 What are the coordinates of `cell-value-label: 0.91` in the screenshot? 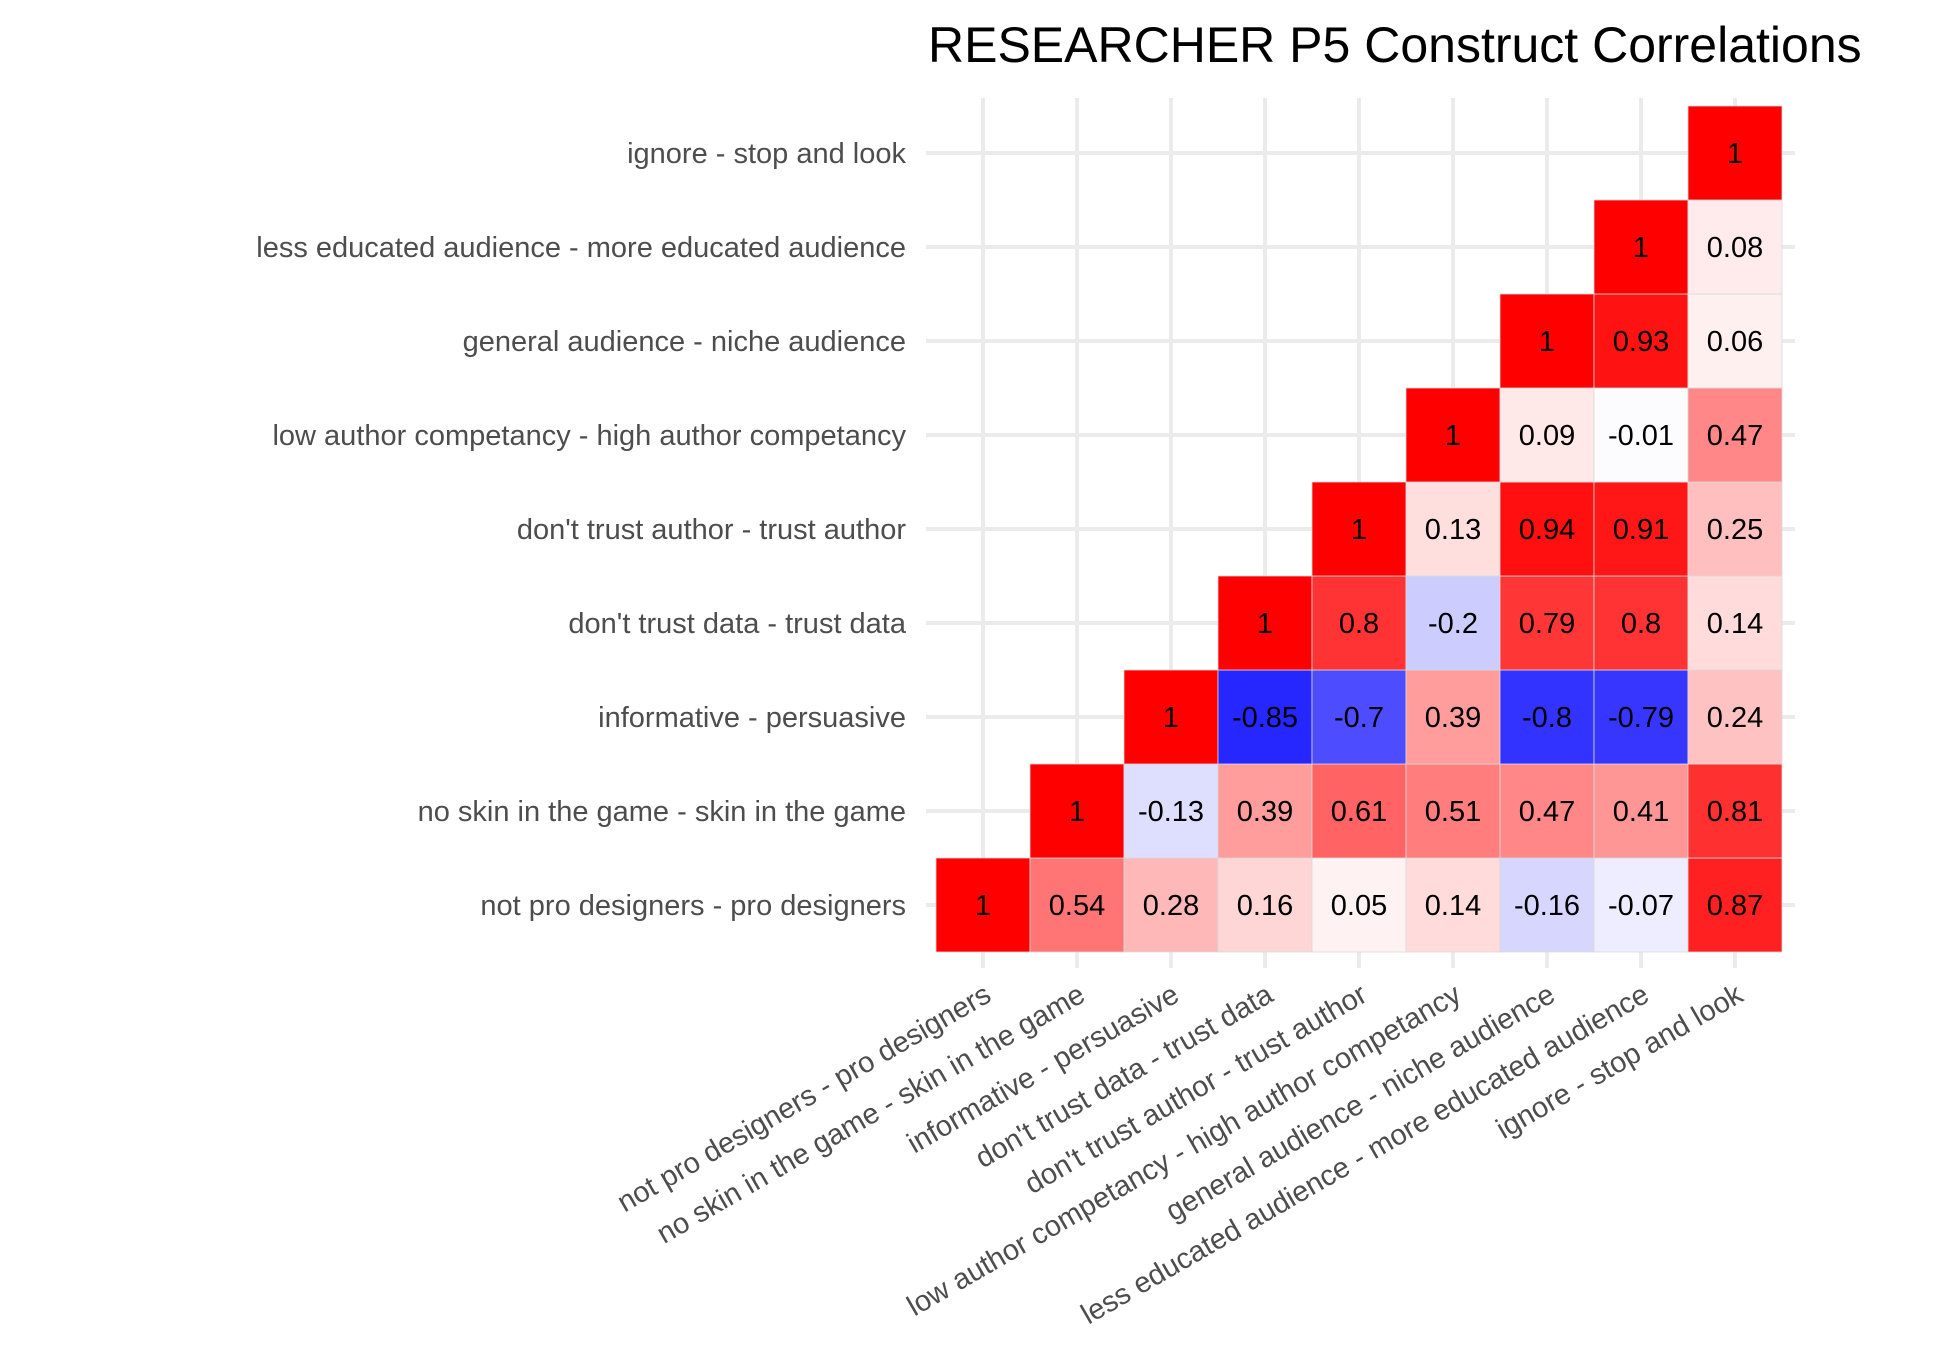 It's located at (1641, 530).